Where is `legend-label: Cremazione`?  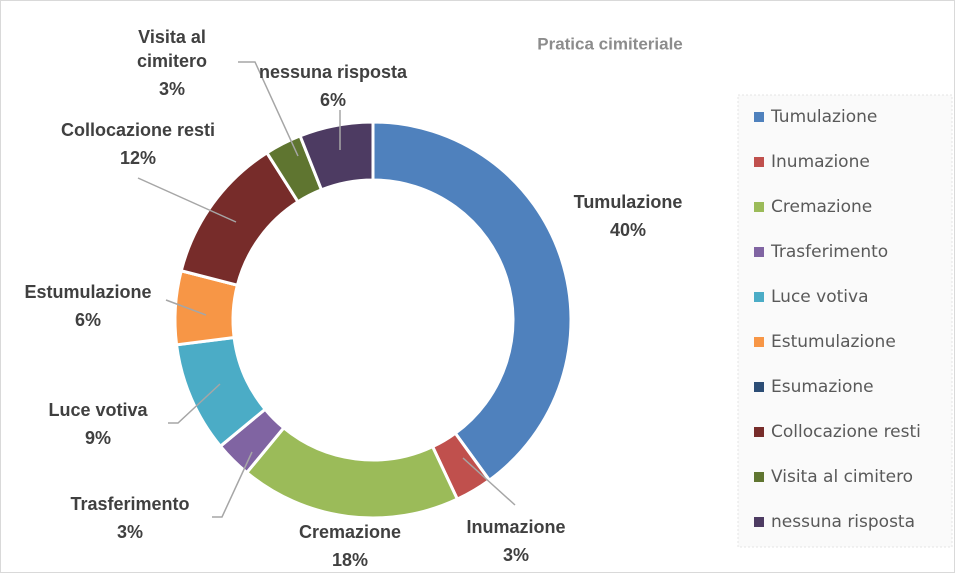
legend-label: Cremazione is located at coordinates (821, 207).